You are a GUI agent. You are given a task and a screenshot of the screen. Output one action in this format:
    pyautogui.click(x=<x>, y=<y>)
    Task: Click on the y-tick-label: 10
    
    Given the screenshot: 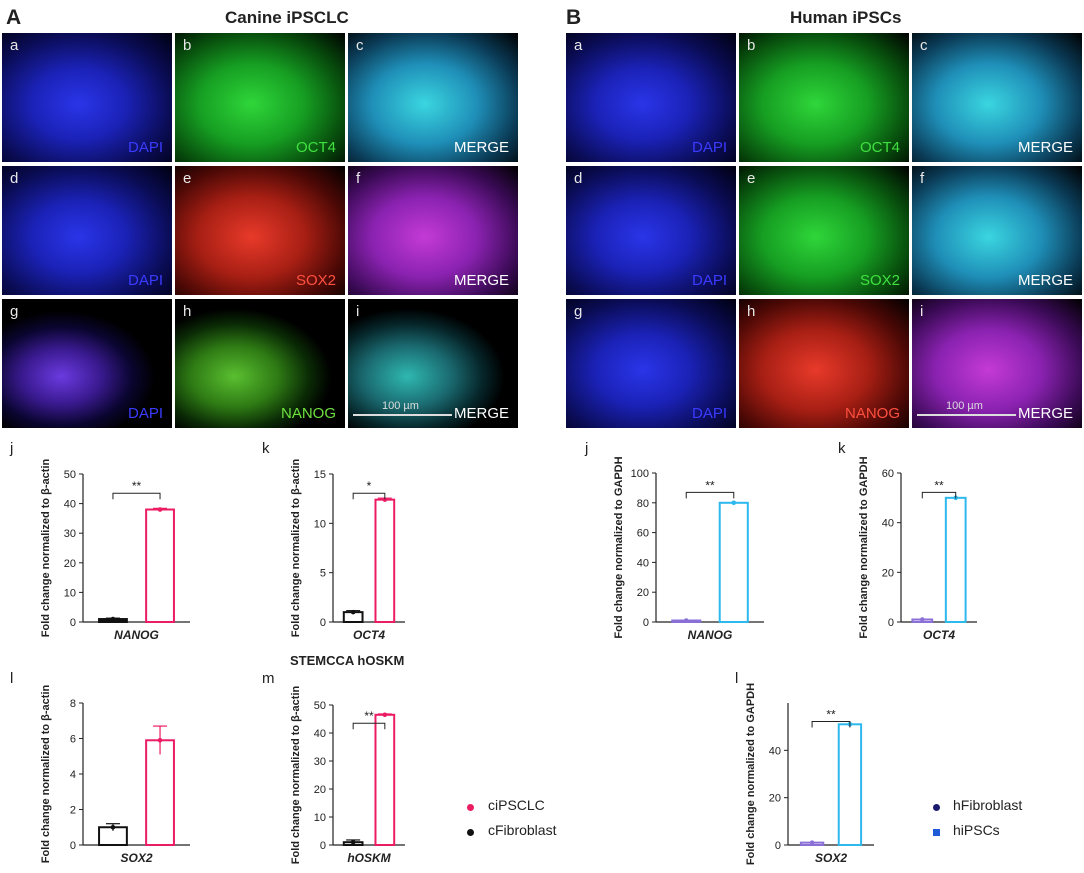 What is the action you would take?
    pyautogui.click(x=70, y=593)
    